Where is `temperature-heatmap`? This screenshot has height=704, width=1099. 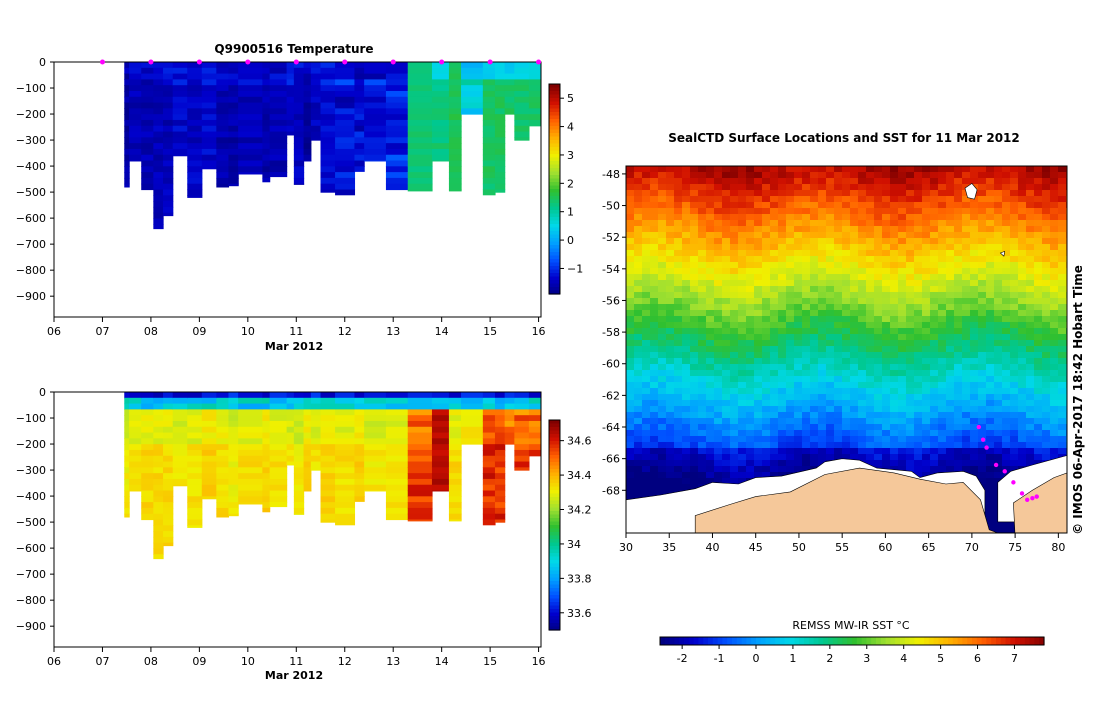
temperature-heatmap is located at coordinates (332, 145).